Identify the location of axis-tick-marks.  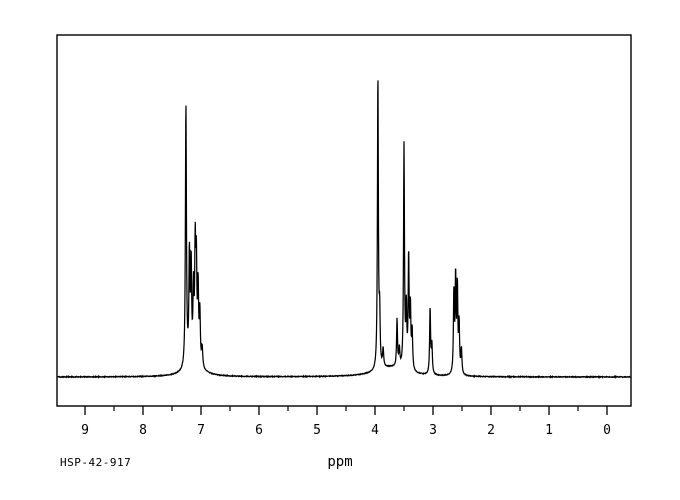
(346, 410).